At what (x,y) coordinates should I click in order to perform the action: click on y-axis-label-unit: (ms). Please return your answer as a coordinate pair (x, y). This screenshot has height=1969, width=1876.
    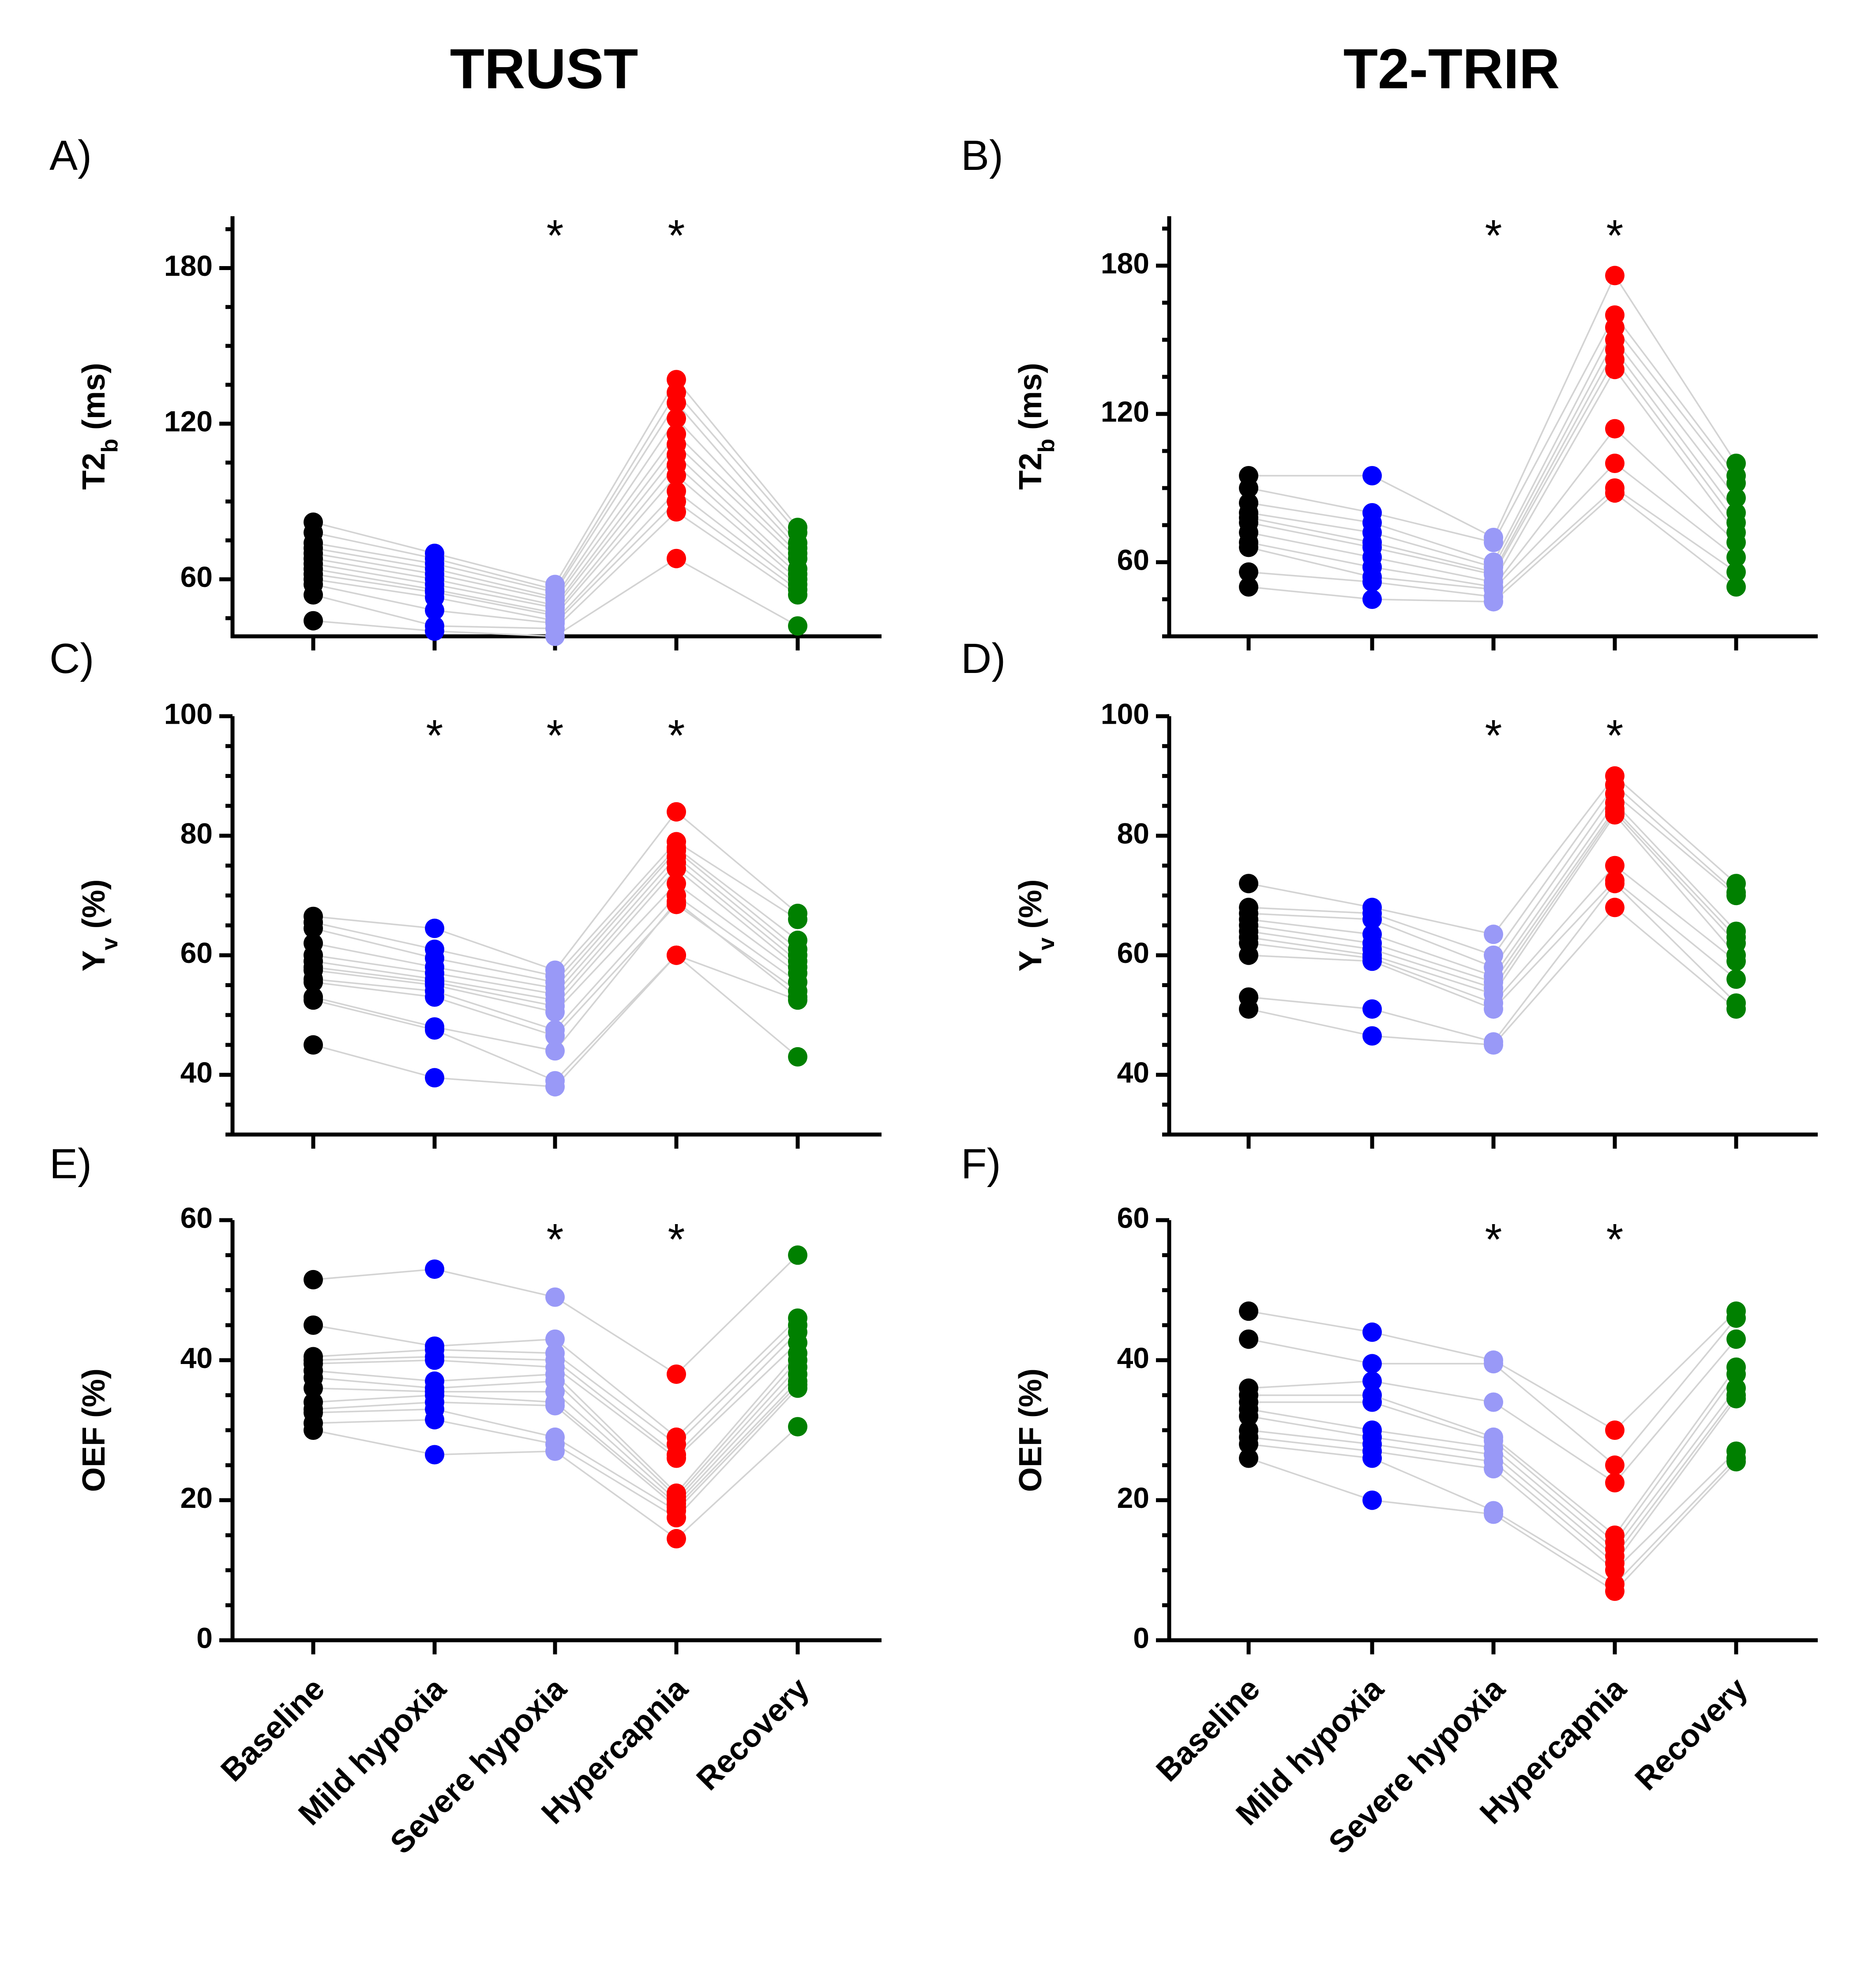
    Looking at the image, I should click on (94, 401).